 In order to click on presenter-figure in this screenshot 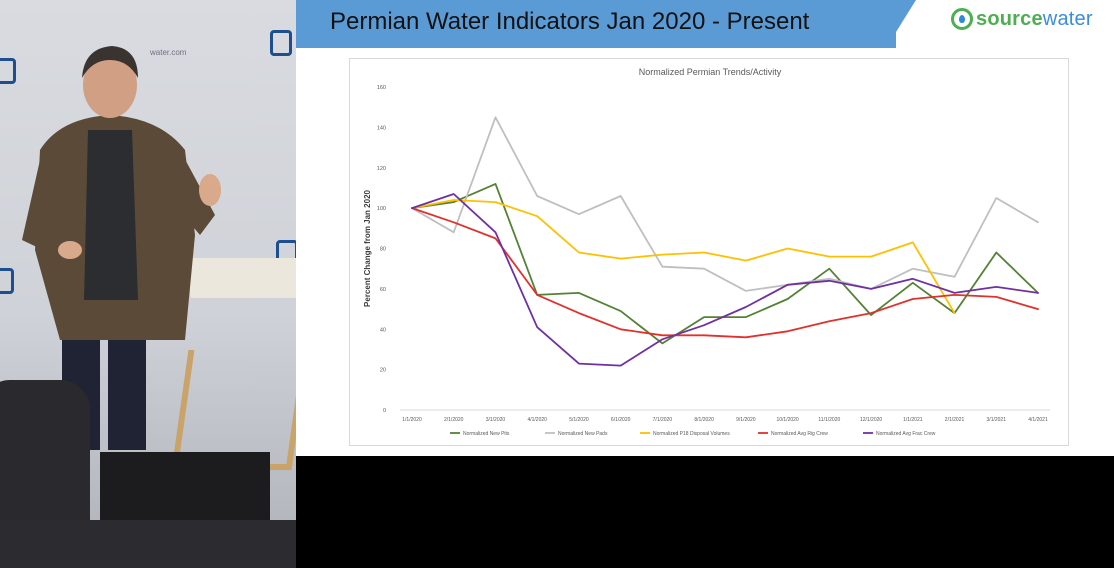, I will do `click(121, 248)`.